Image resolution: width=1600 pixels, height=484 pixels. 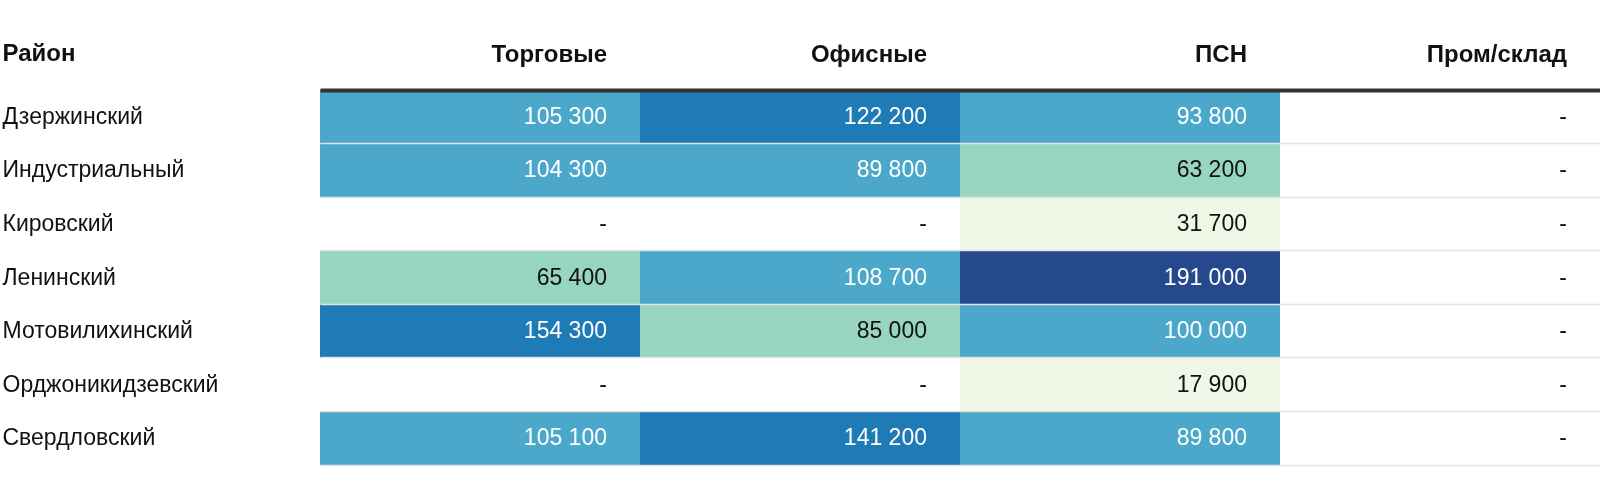 I want to click on data-label: 154 300, so click(x=565, y=330).